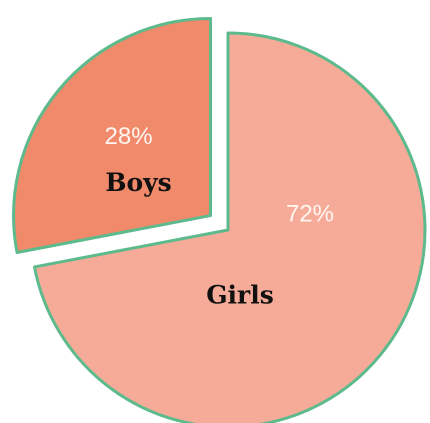 The image size is (430, 423). Describe the element at coordinates (240, 295) in the screenshot. I see `slice-category-label: Girls` at that location.